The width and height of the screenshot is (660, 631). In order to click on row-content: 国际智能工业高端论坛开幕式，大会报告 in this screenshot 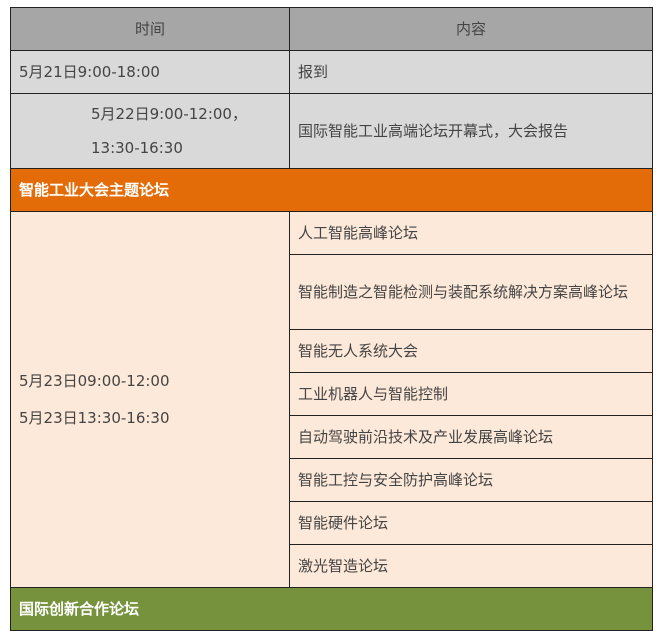, I will do `click(471, 131)`.